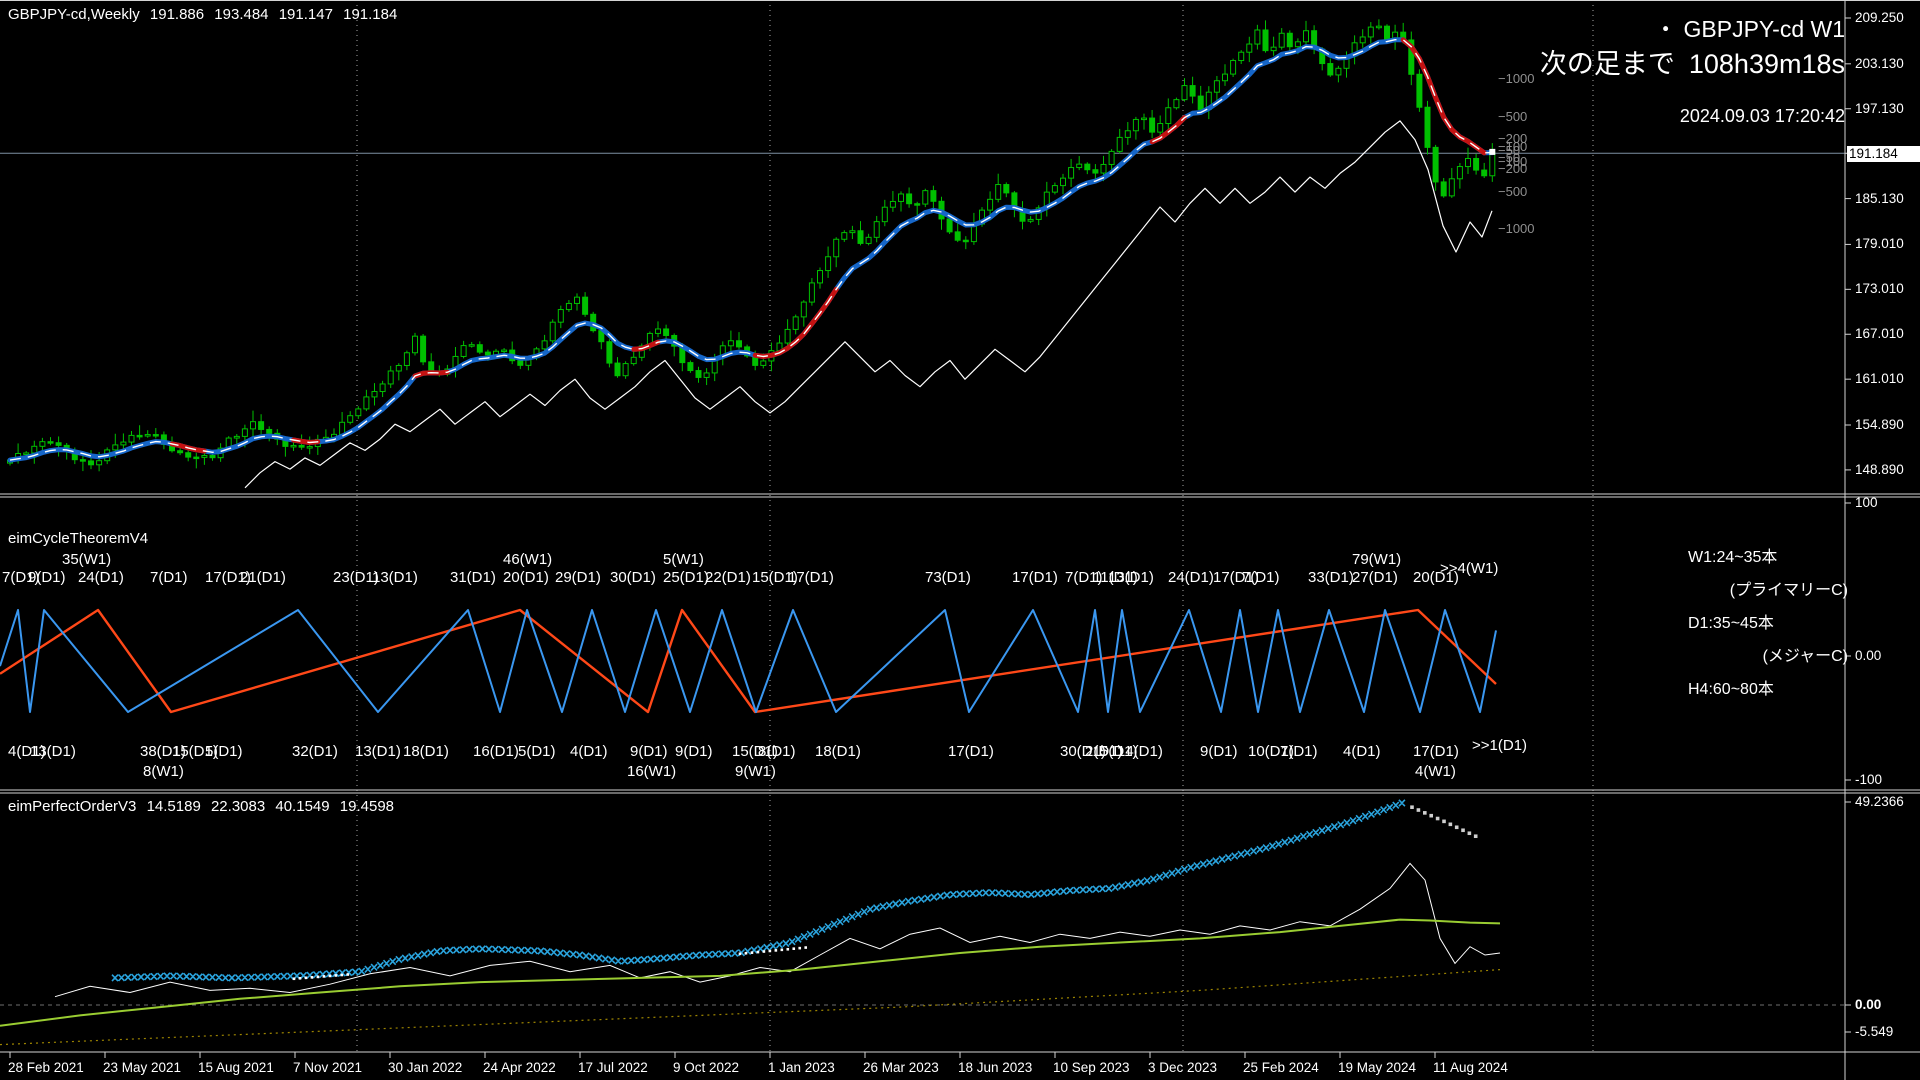 This screenshot has width=1920, height=1080. I want to click on price-tick-label: 203.130, so click(1879, 63).